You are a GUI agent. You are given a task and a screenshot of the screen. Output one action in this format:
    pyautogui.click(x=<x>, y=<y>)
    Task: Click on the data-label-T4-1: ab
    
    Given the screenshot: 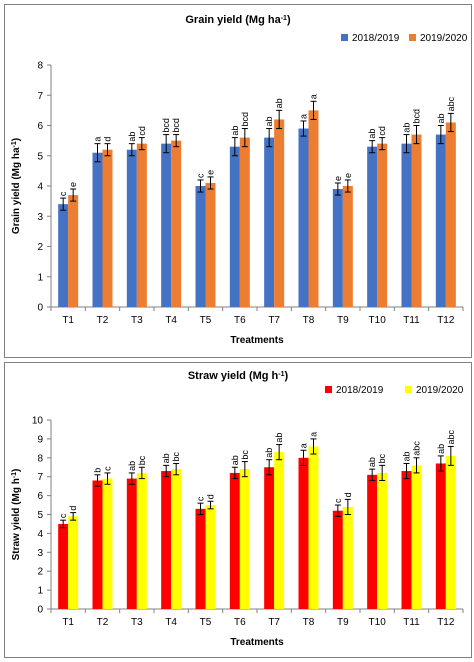 What is the action you would take?
    pyautogui.click(x=166, y=458)
    